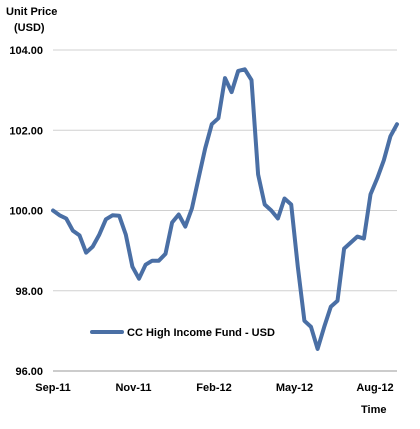 The image size is (420, 429). What do you see at coordinates (201, 333) in the screenshot?
I see `legend-label: CC High Income Fund - USD` at bounding box center [201, 333].